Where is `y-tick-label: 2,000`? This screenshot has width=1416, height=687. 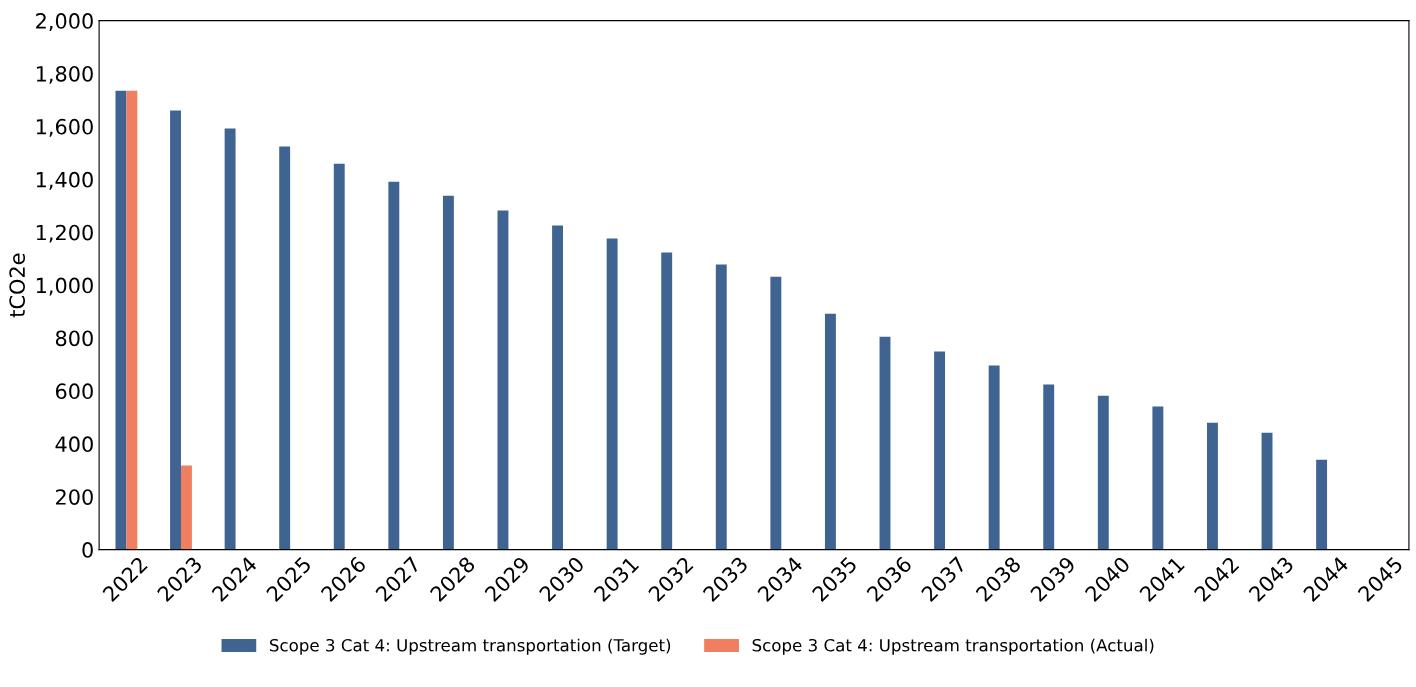 y-tick-label: 2,000 is located at coordinates (64, 22).